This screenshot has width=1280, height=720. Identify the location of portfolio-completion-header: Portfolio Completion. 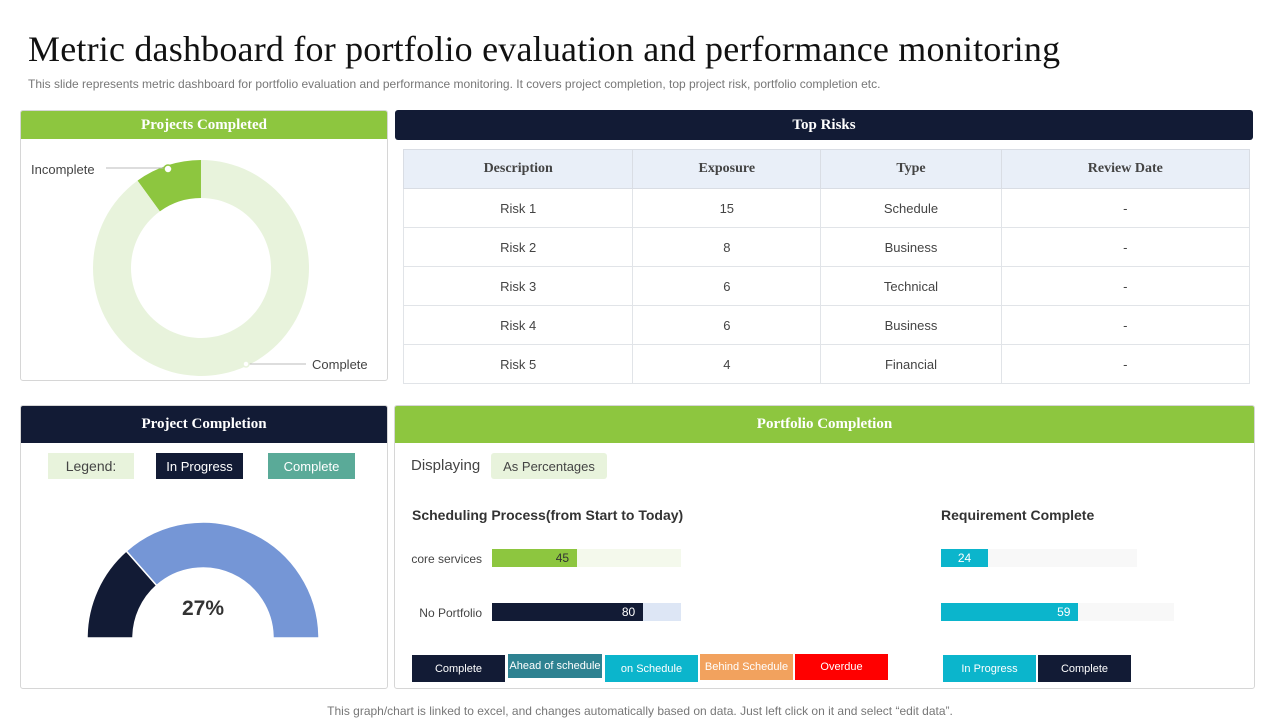
(824, 424).